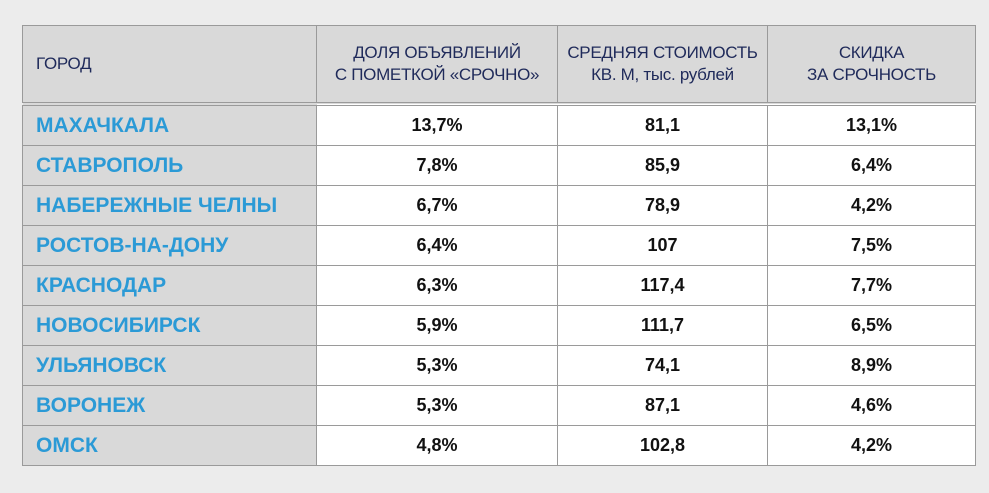  What do you see at coordinates (169, 124) in the screenshot?
I see `city-cell: МАХАЧКАЛА` at bounding box center [169, 124].